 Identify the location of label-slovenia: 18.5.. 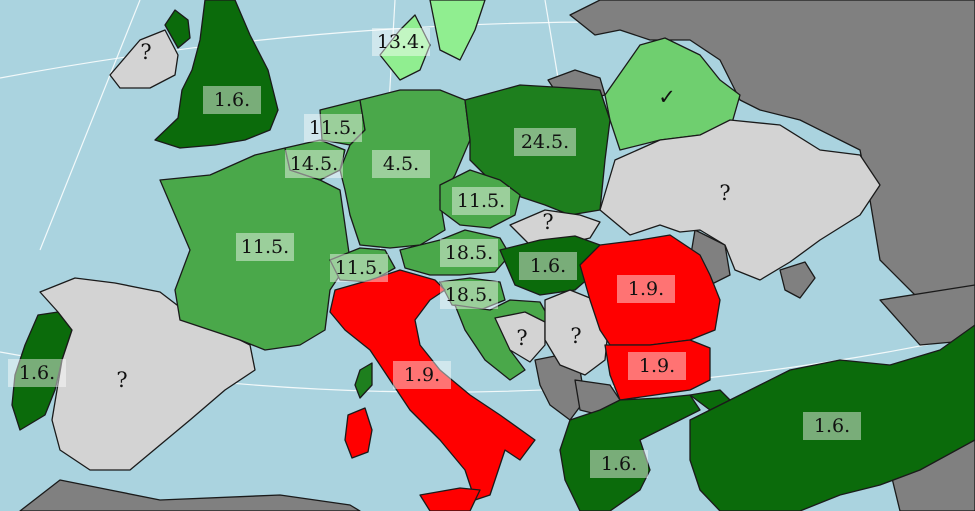
(469, 295).